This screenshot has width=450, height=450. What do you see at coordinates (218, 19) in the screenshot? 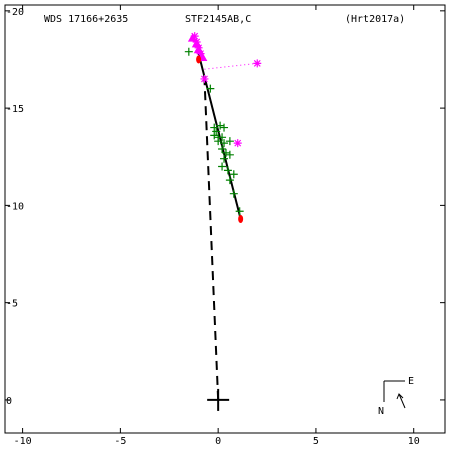
I see `pair-label: STF2145AB,C` at bounding box center [218, 19].